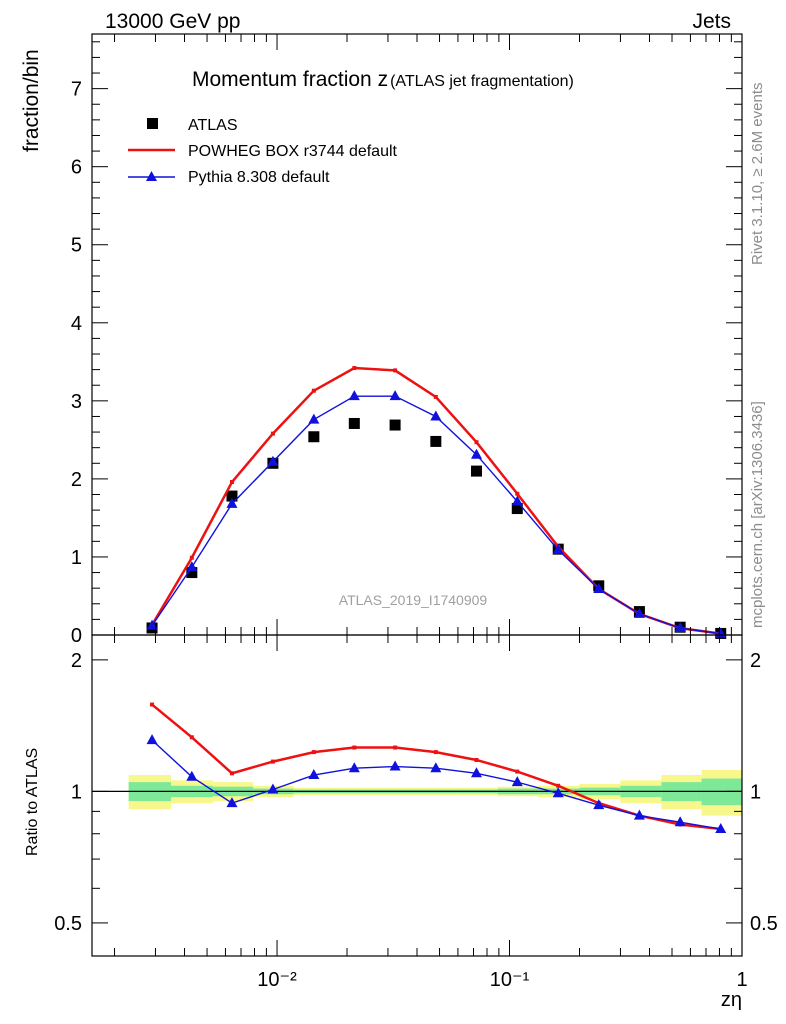  What do you see at coordinates (731, 1000) in the screenshot?
I see `x-axis-label: zη` at bounding box center [731, 1000].